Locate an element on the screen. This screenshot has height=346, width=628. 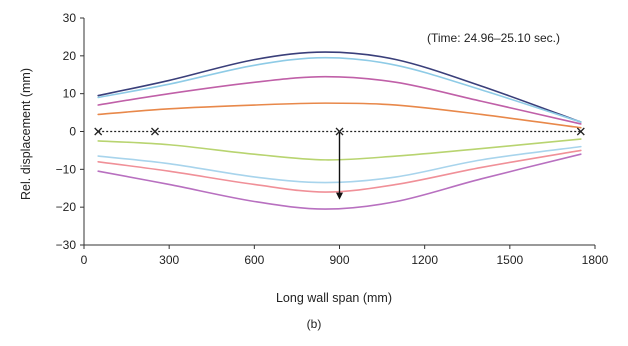
figure-caption: (b) is located at coordinates (314, 324).